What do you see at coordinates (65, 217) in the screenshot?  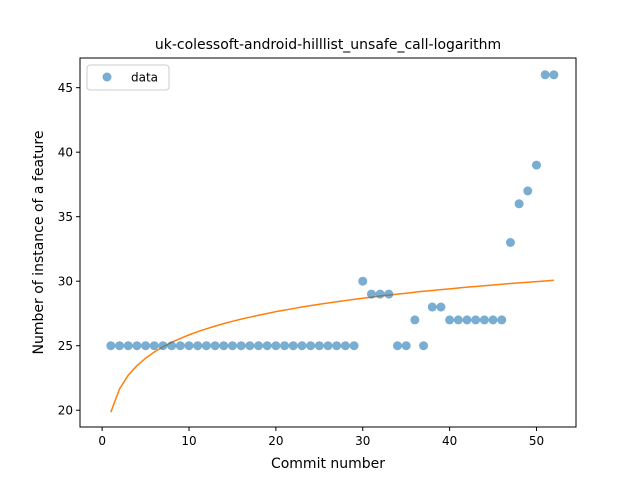 I see `y-tick-label: 35` at bounding box center [65, 217].